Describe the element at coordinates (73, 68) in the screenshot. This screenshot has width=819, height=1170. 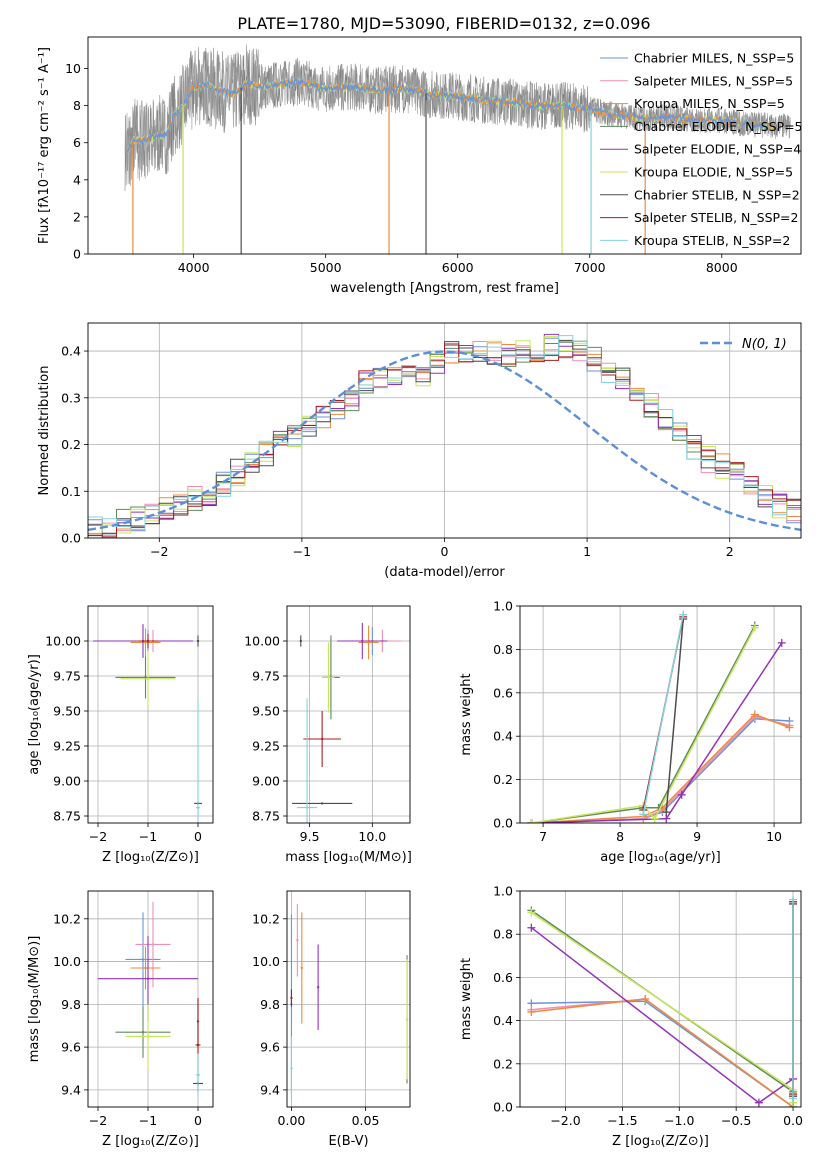
I see `y-tick-label: 10` at that location.